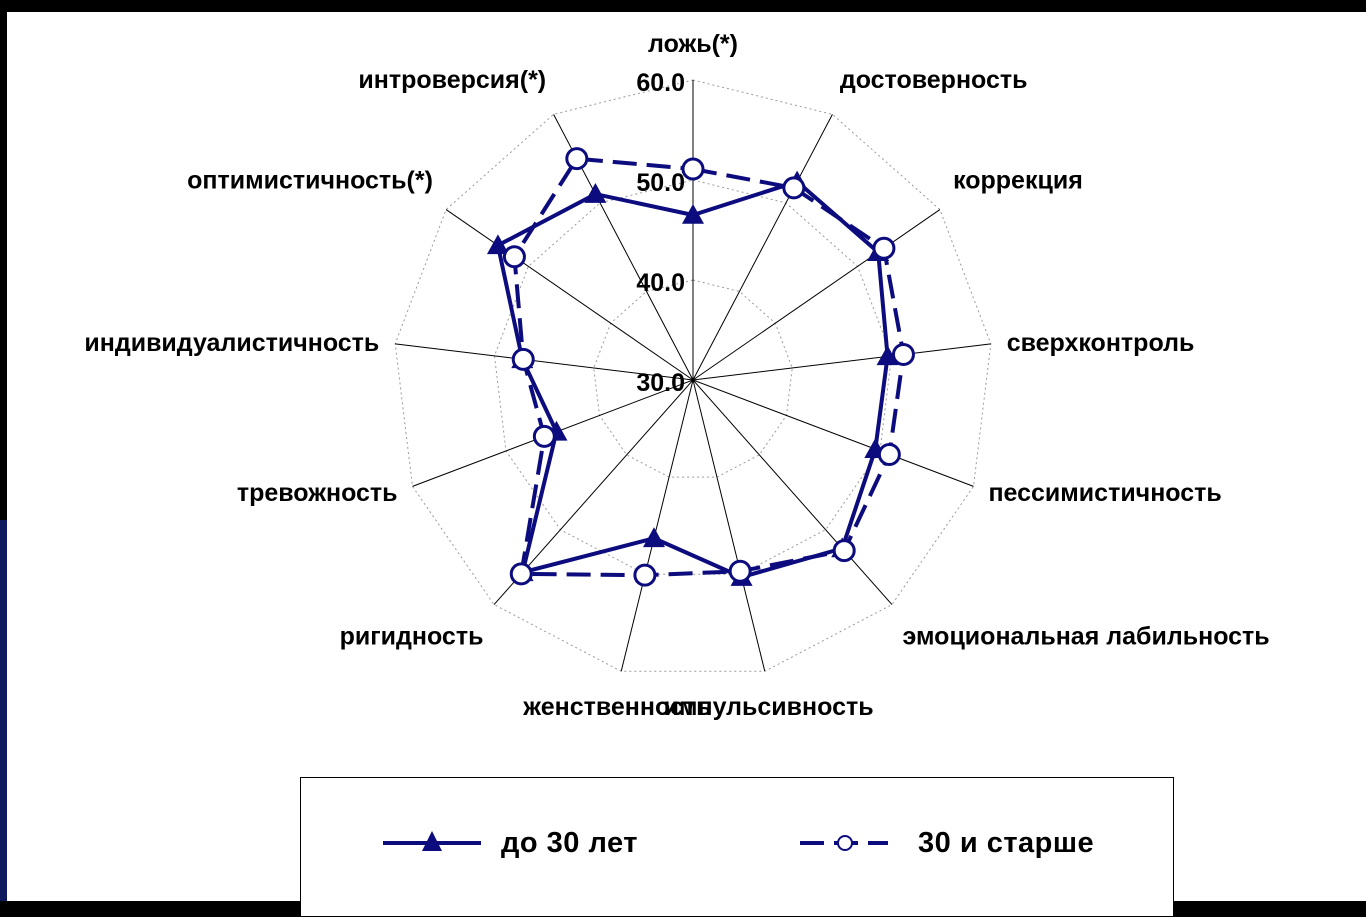 This screenshot has height=917, width=1366. I want to click on category-label-2: коррекция, so click(1018, 180).